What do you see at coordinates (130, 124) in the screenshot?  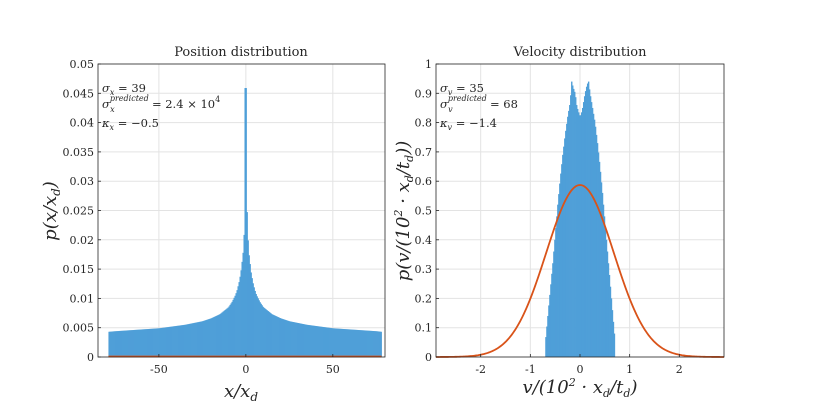 I see `position-annotation-2: κx = −0.5` at bounding box center [130, 124].